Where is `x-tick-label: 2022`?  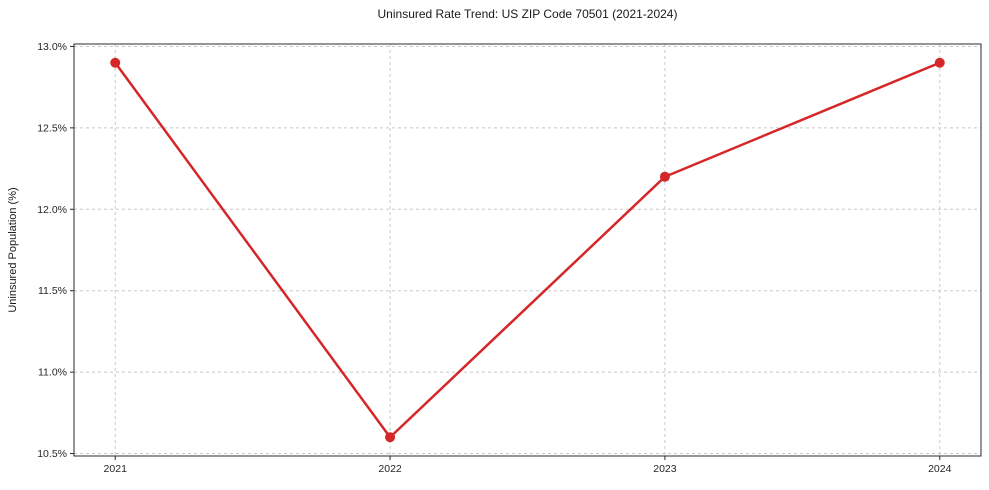
x-tick-label: 2022 is located at coordinates (390, 469).